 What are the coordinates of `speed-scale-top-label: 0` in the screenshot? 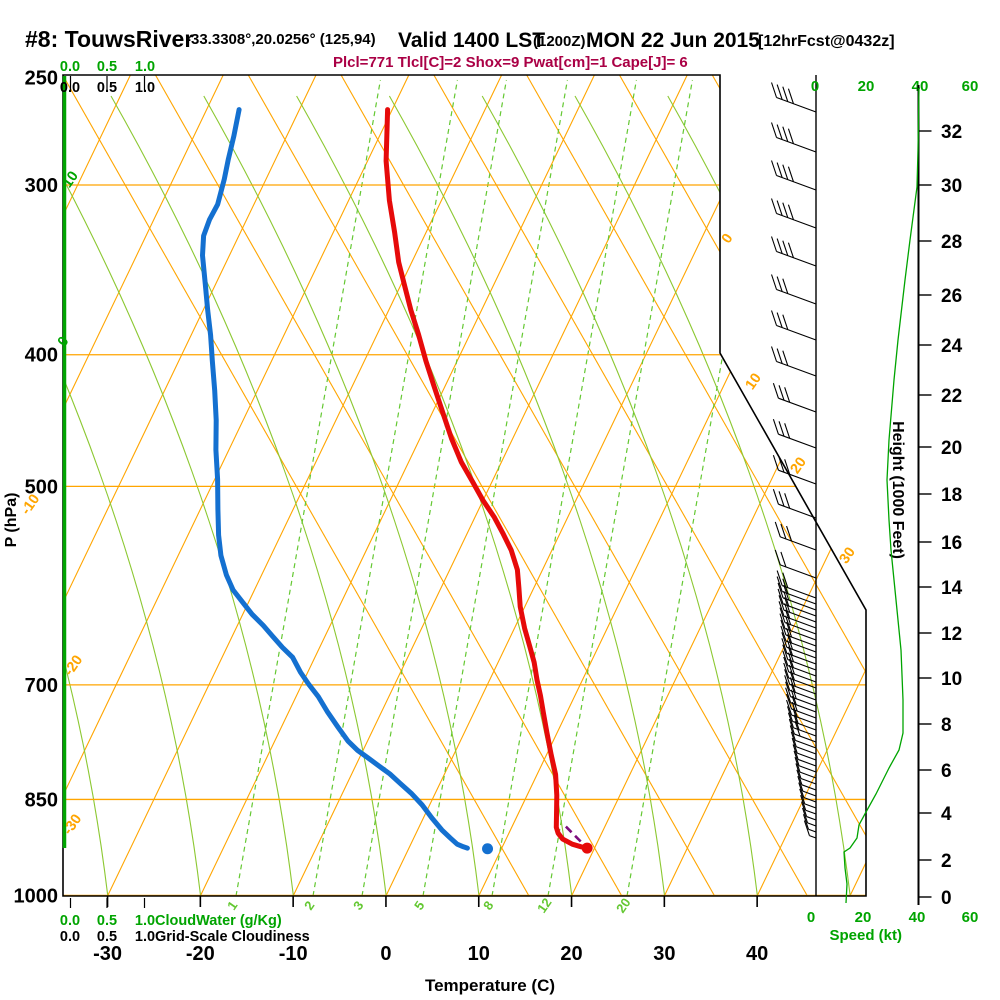 It's located at (815, 86).